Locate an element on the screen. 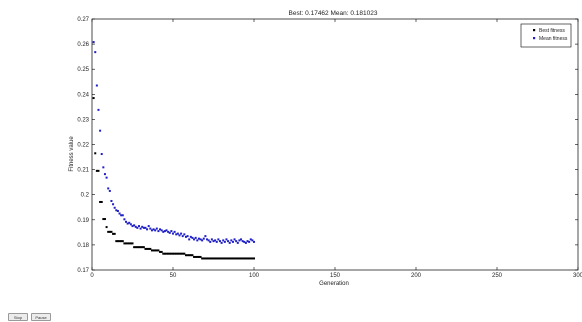 This screenshot has width=582, height=322. chart-title: Best: 0.17462 Mean: 0.181023 is located at coordinates (333, 13).